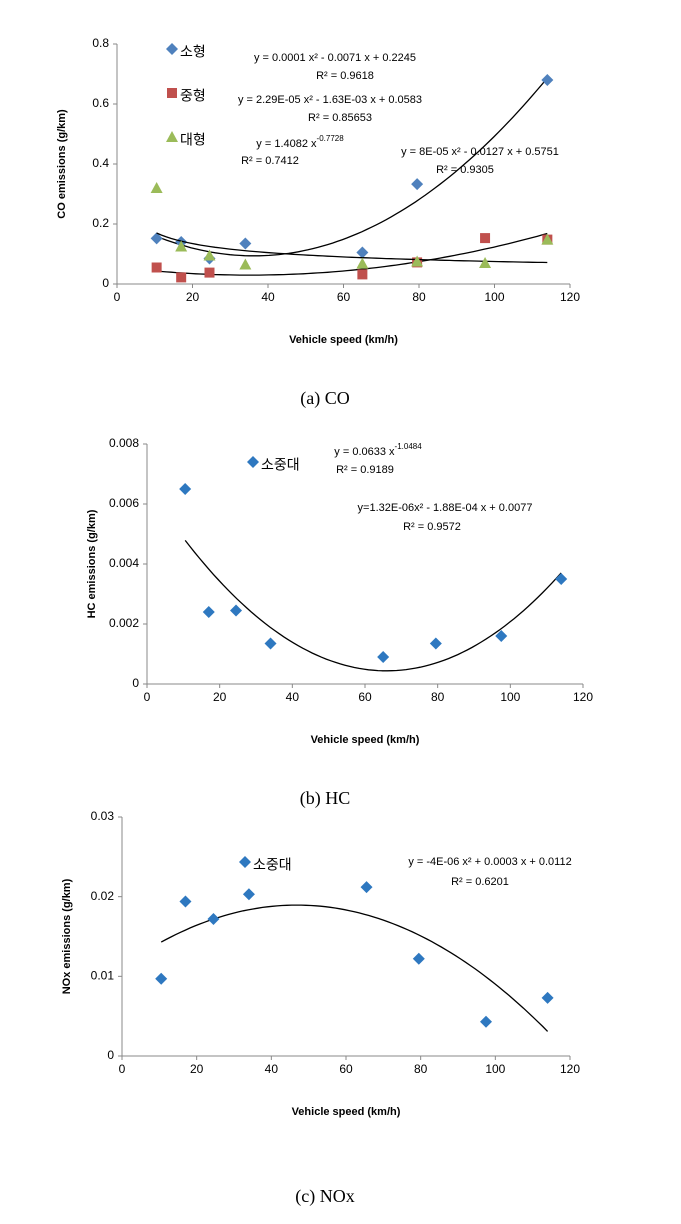 Image resolution: width=681 pixels, height=1224 pixels. What do you see at coordinates (124, 503) in the screenshot?
I see `y-tick-label: 0.006` at bounding box center [124, 503].